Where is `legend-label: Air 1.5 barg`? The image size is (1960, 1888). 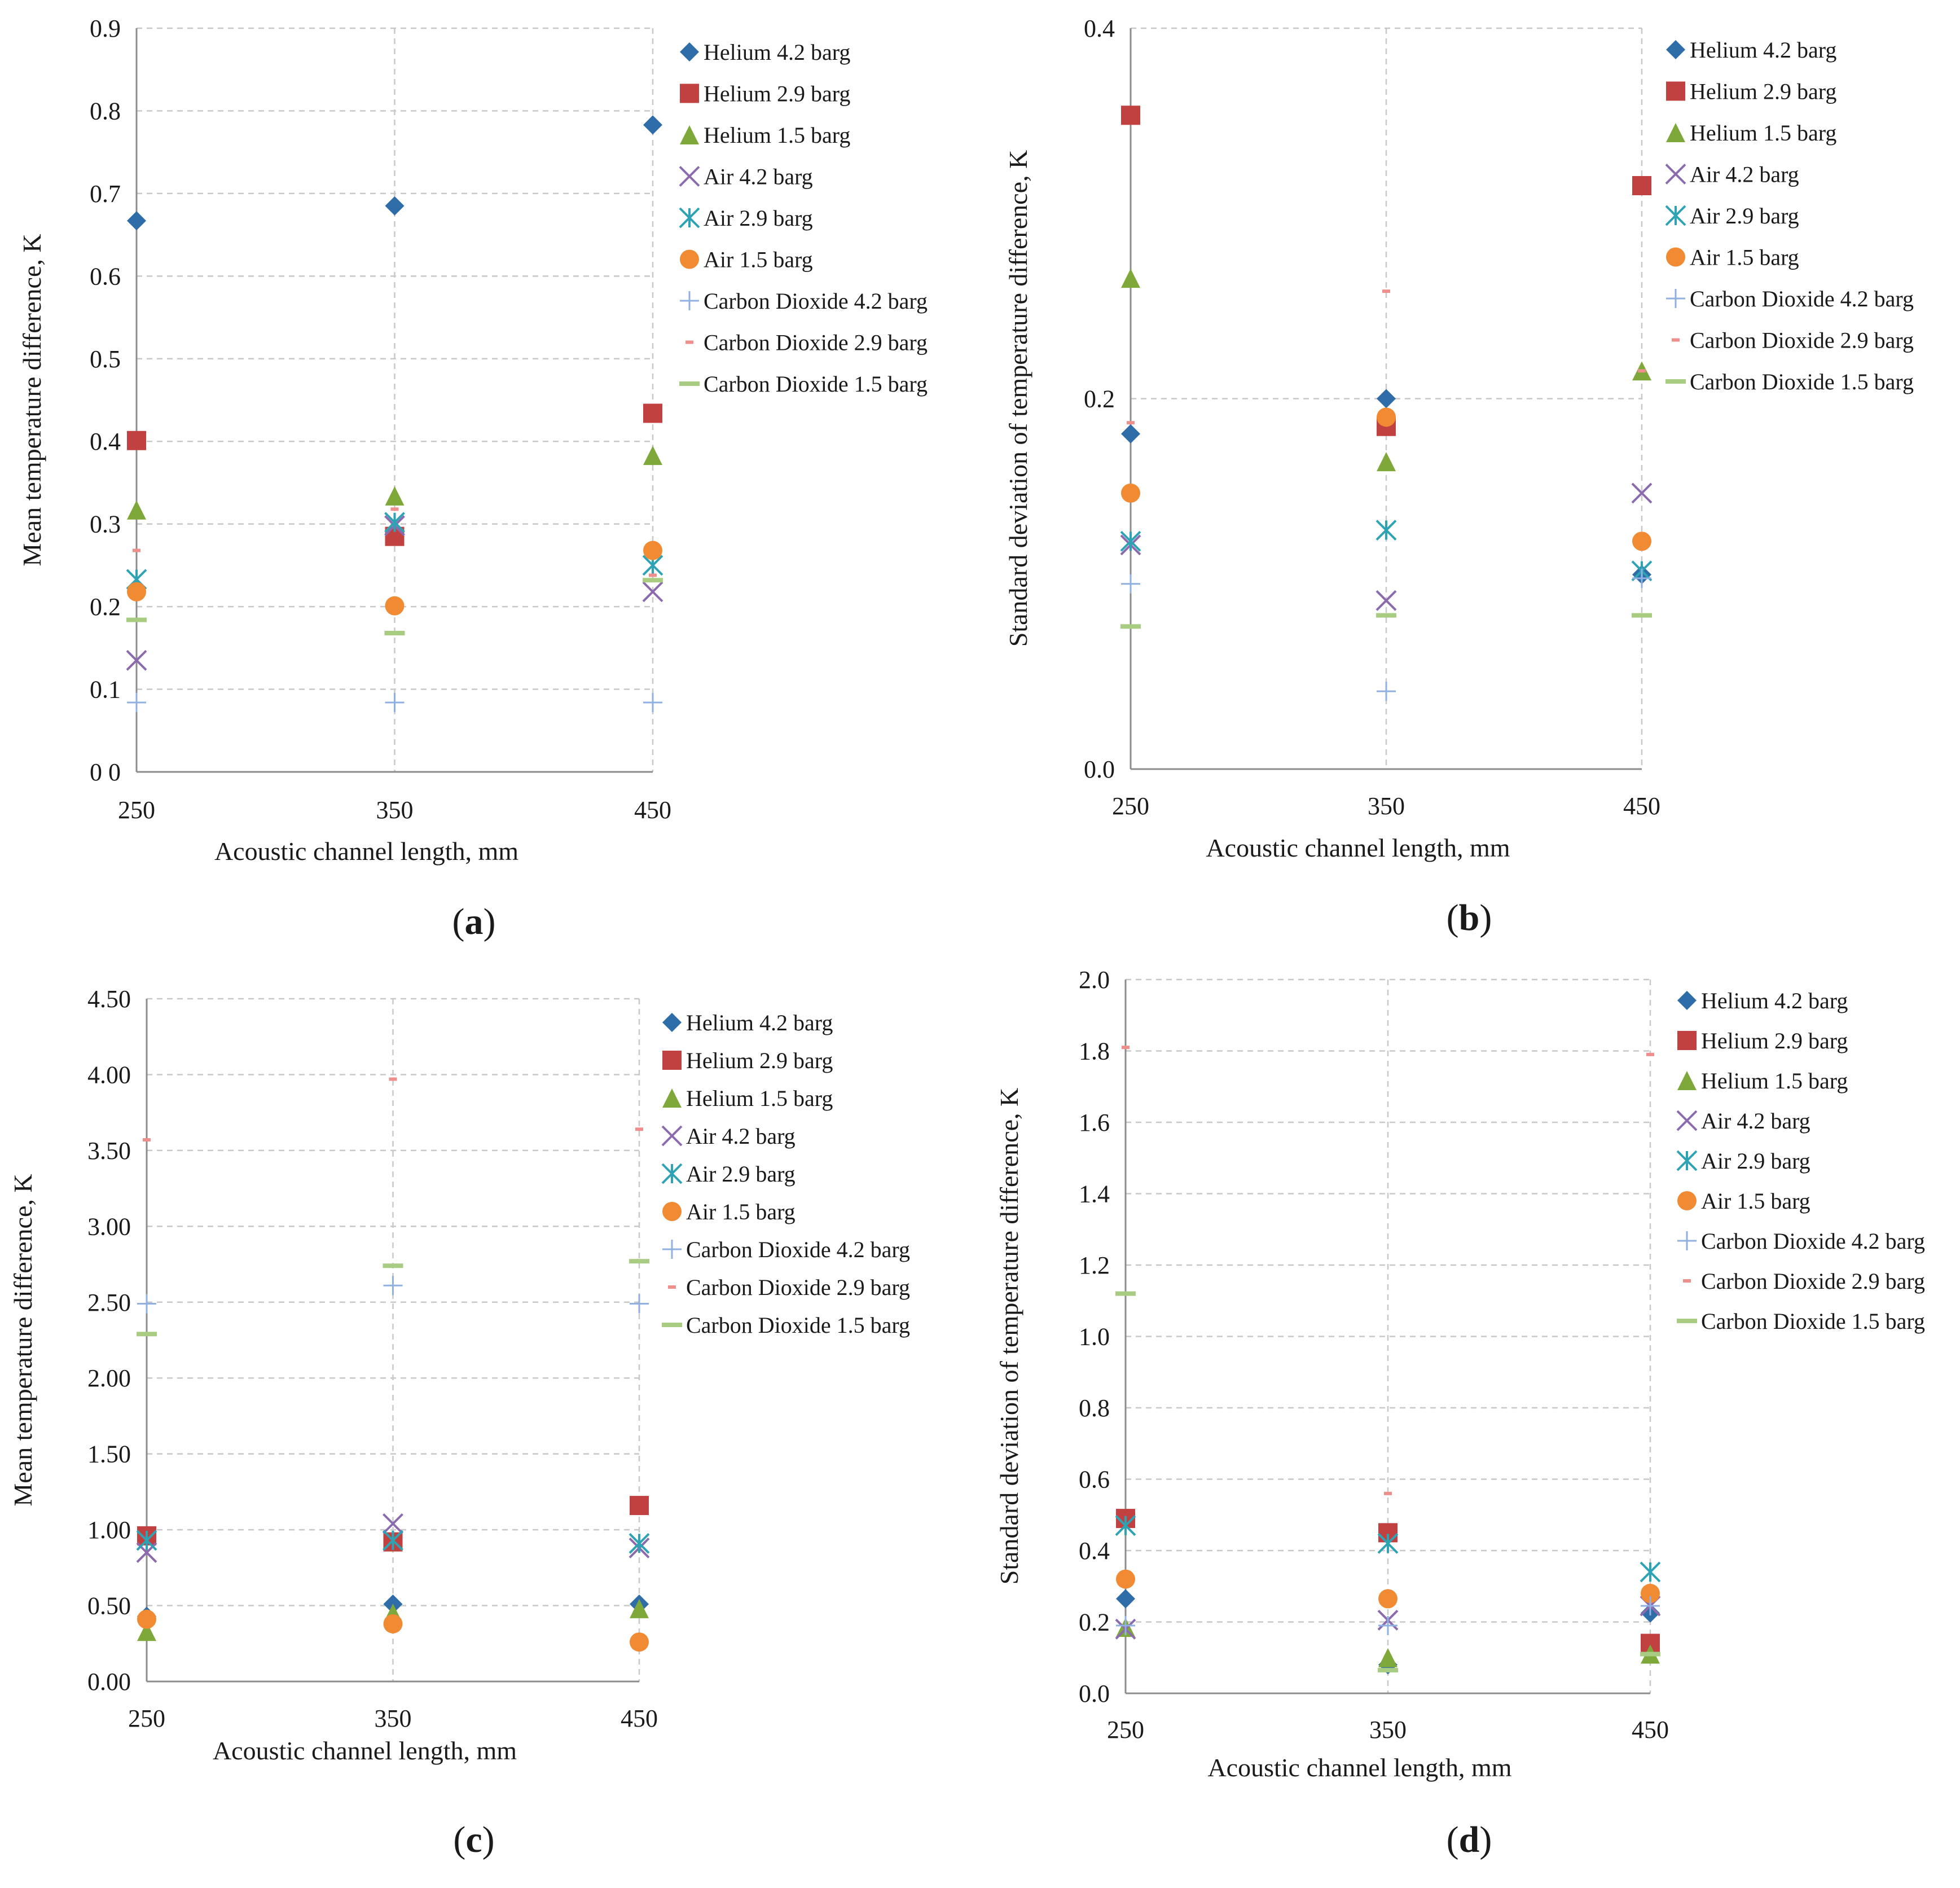
legend-label: Air 1.5 barg is located at coordinates (741, 1211).